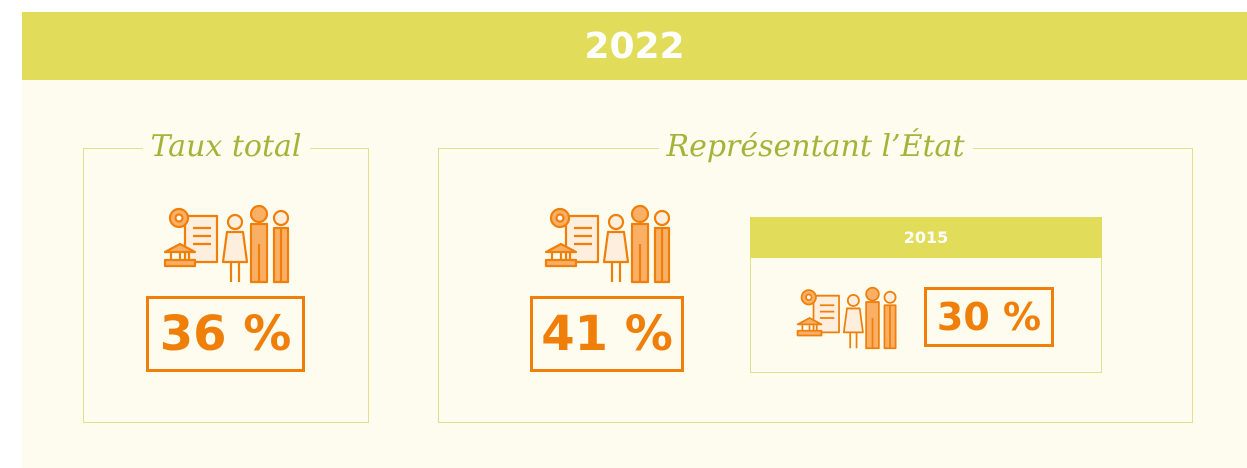  I want to click on panel-title-wrap: Taux total, so click(226, 149).